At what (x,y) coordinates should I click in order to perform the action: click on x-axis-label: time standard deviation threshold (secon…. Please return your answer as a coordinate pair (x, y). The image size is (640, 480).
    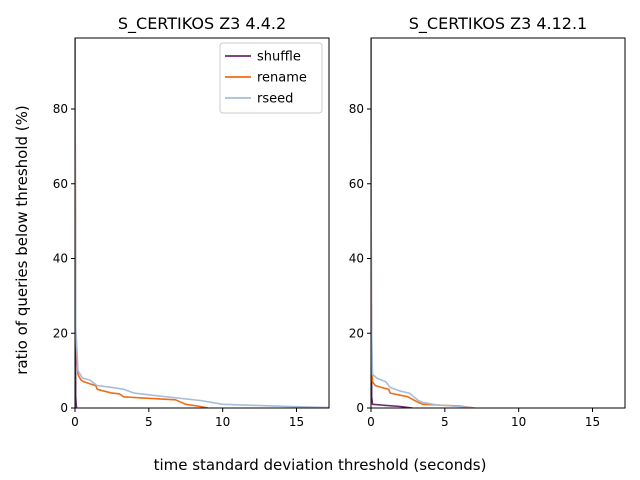
    Looking at the image, I should click on (320, 465).